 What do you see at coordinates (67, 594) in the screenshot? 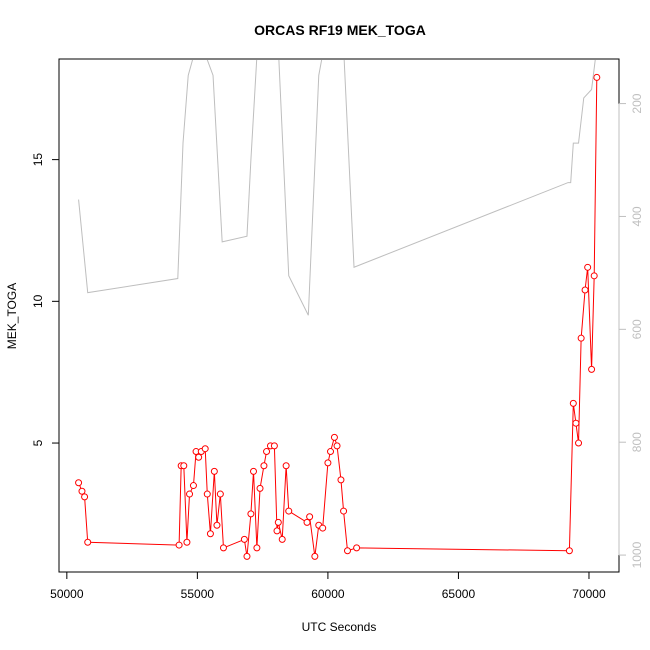
I see `x-tick-label: 50000` at bounding box center [67, 594].